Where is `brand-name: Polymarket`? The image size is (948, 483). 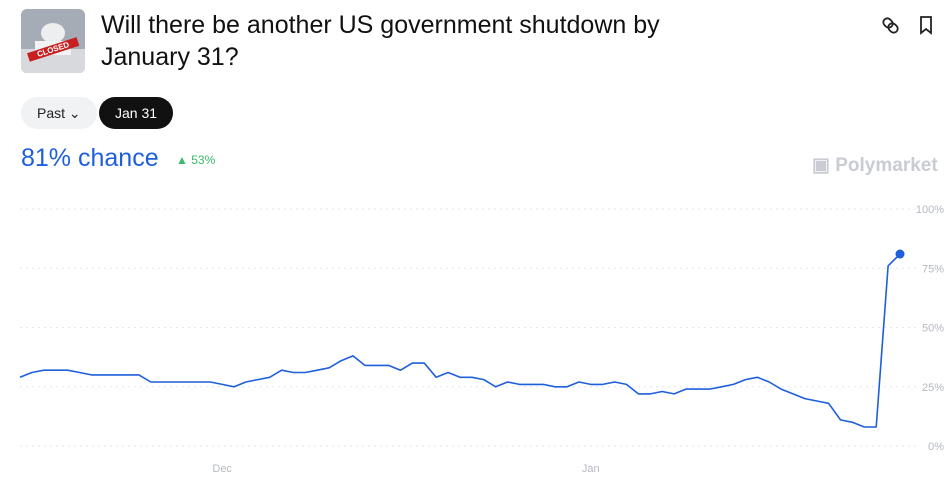
brand-name: Polymarket is located at coordinates (886, 165).